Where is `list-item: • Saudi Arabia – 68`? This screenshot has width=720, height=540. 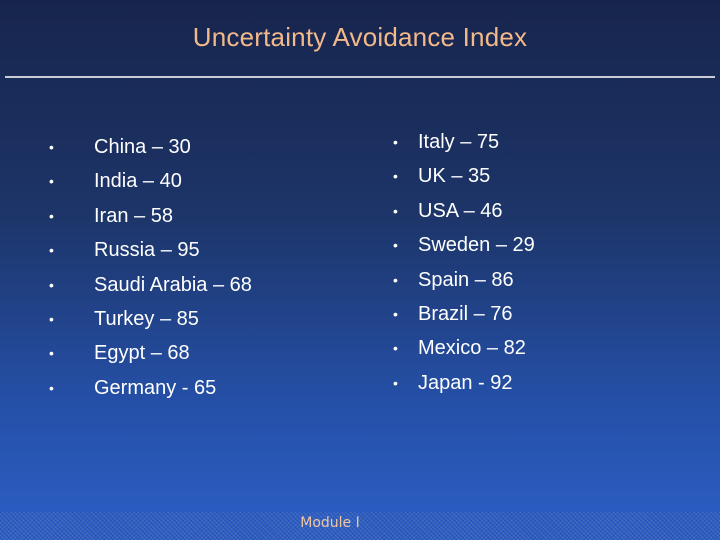 list-item: • Saudi Arabia – 68 is located at coordinates (150, 285).